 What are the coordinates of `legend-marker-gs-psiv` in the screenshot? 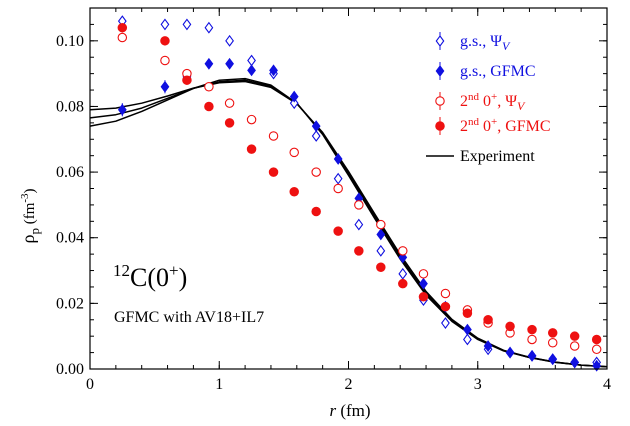 It's located at (440, 41).